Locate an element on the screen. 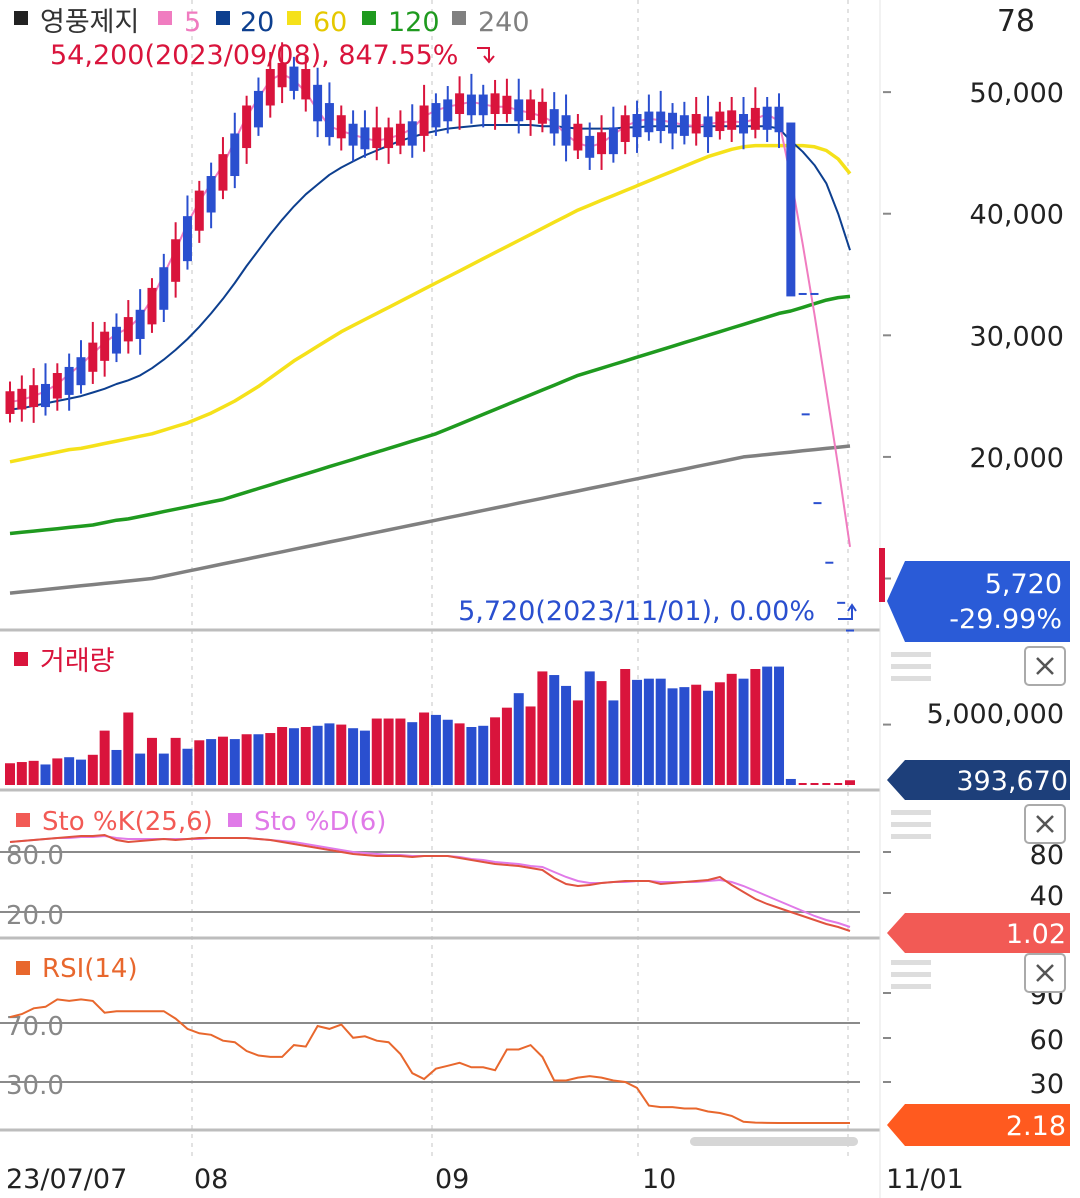 The width and height of the screenshot is (1080, 1198). sto-lines is located at coordinates (450, 882).